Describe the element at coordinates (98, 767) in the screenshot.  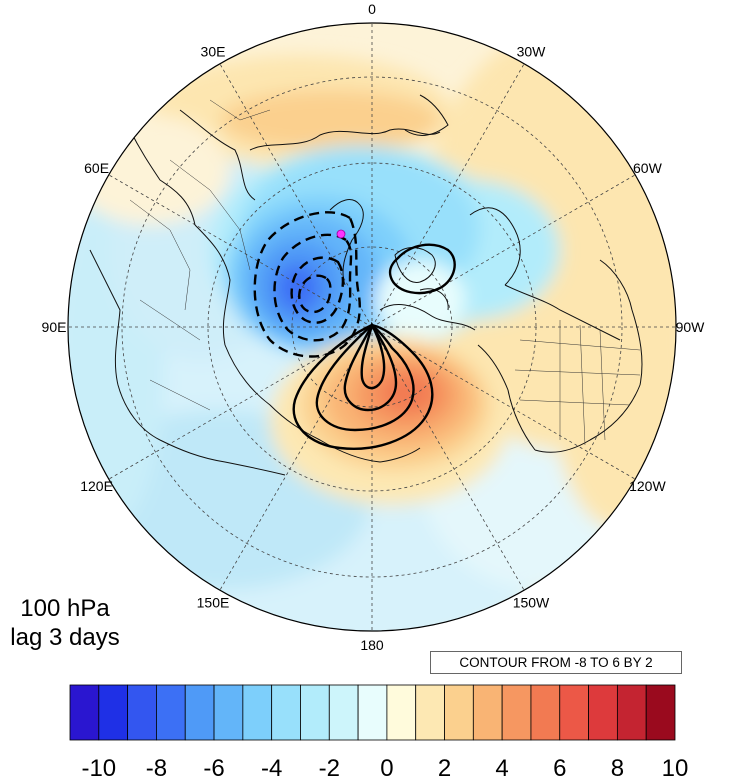
I see `colorbar-tick-label: -10` at that location.